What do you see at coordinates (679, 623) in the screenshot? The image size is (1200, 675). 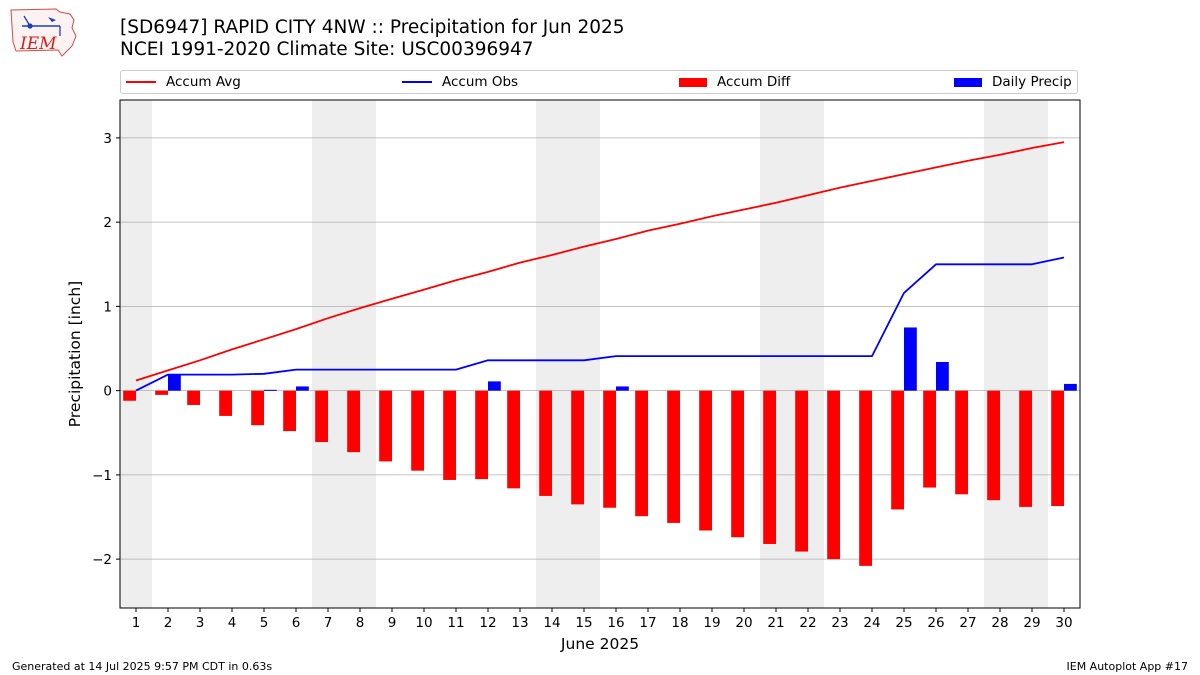 I see `x-tick-label: 18` at bounding box center [679, 623].